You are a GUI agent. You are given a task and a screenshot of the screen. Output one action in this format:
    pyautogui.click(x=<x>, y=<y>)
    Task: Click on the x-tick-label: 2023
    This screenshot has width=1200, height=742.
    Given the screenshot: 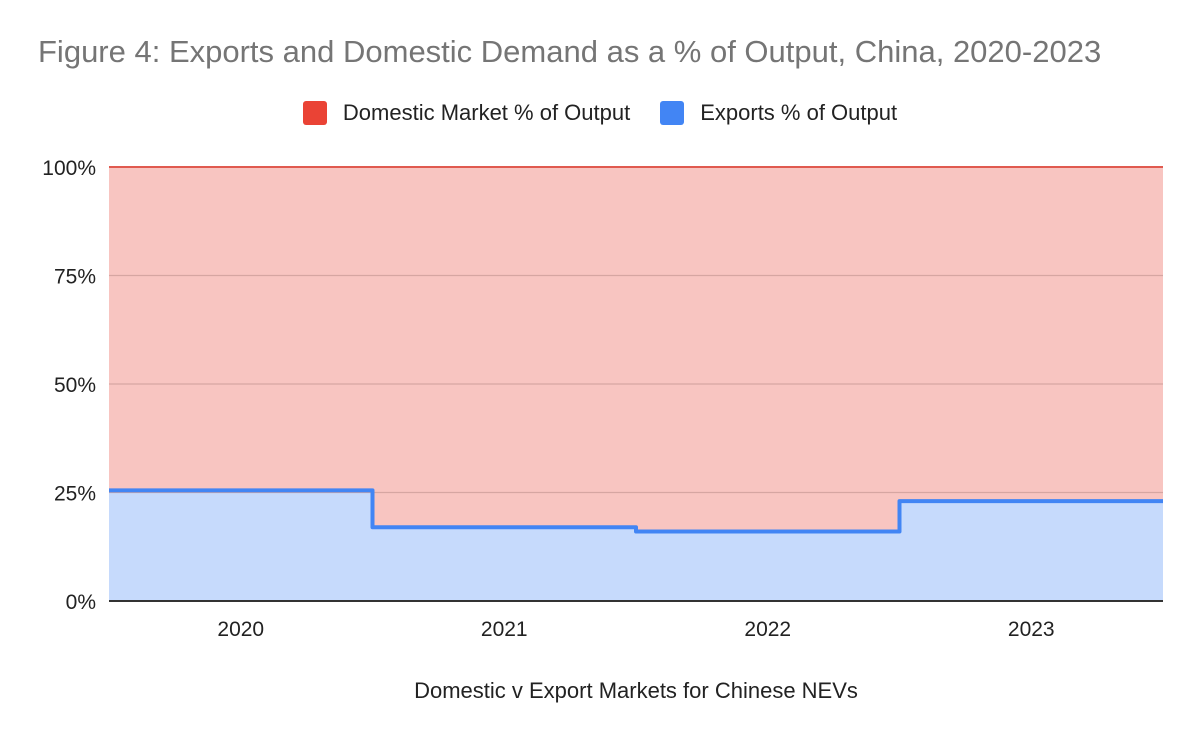 What is the action you would take?
    pyautogui.click(x=1031, y=629)
    